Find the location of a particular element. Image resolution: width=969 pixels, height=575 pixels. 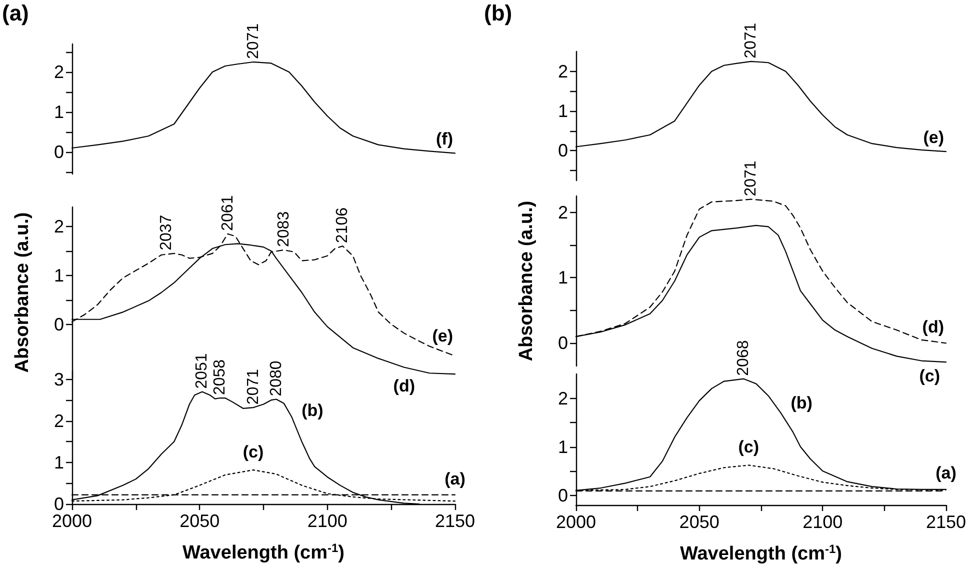

series-label: (f) is located at coordinates (444, 139).